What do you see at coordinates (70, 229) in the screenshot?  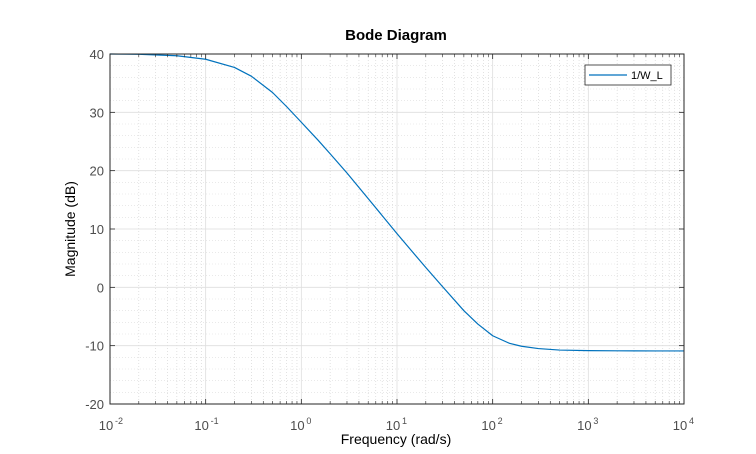 I see `y-axis-label: Magnitude (dB)` at bounding box center [70, 229].